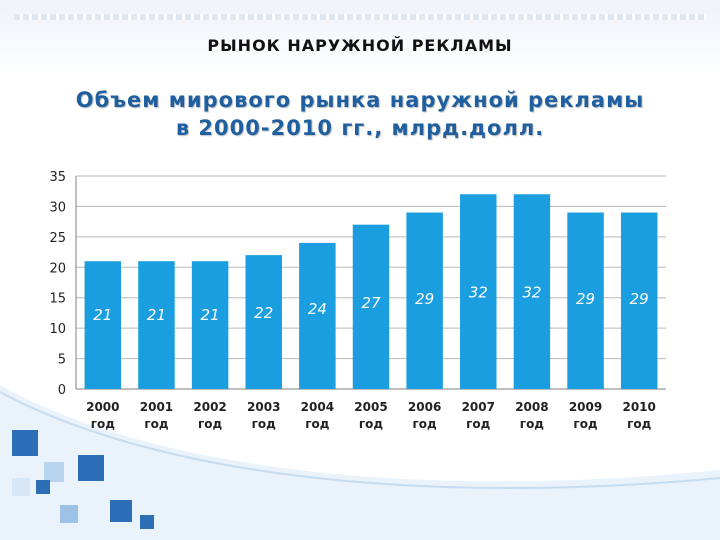  Describe the element at coordinates (156, 407) in the screenshot. I see `x-tick-label-year: 2001` at that location.